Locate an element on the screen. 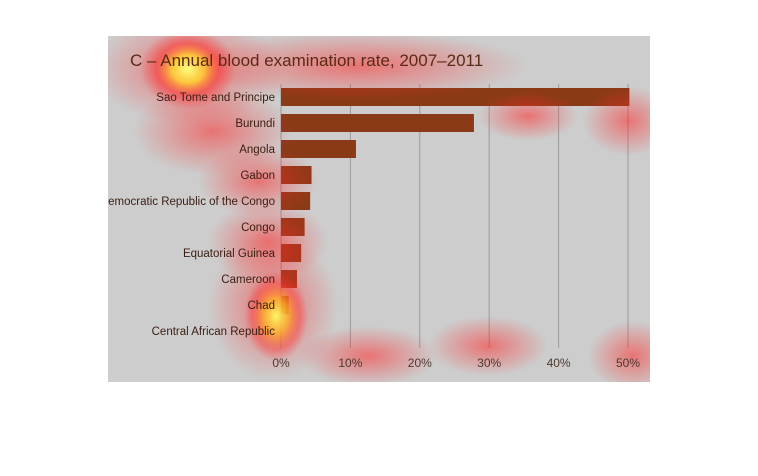 The width and height of the screenshot is (758, 476). x-tick-label: 50% is located at coordinates (628, 363).